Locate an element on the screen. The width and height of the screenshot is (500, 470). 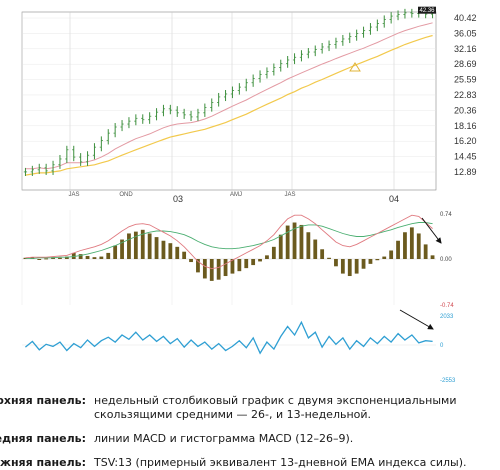
macd-line is located at coordinates (229, 242).